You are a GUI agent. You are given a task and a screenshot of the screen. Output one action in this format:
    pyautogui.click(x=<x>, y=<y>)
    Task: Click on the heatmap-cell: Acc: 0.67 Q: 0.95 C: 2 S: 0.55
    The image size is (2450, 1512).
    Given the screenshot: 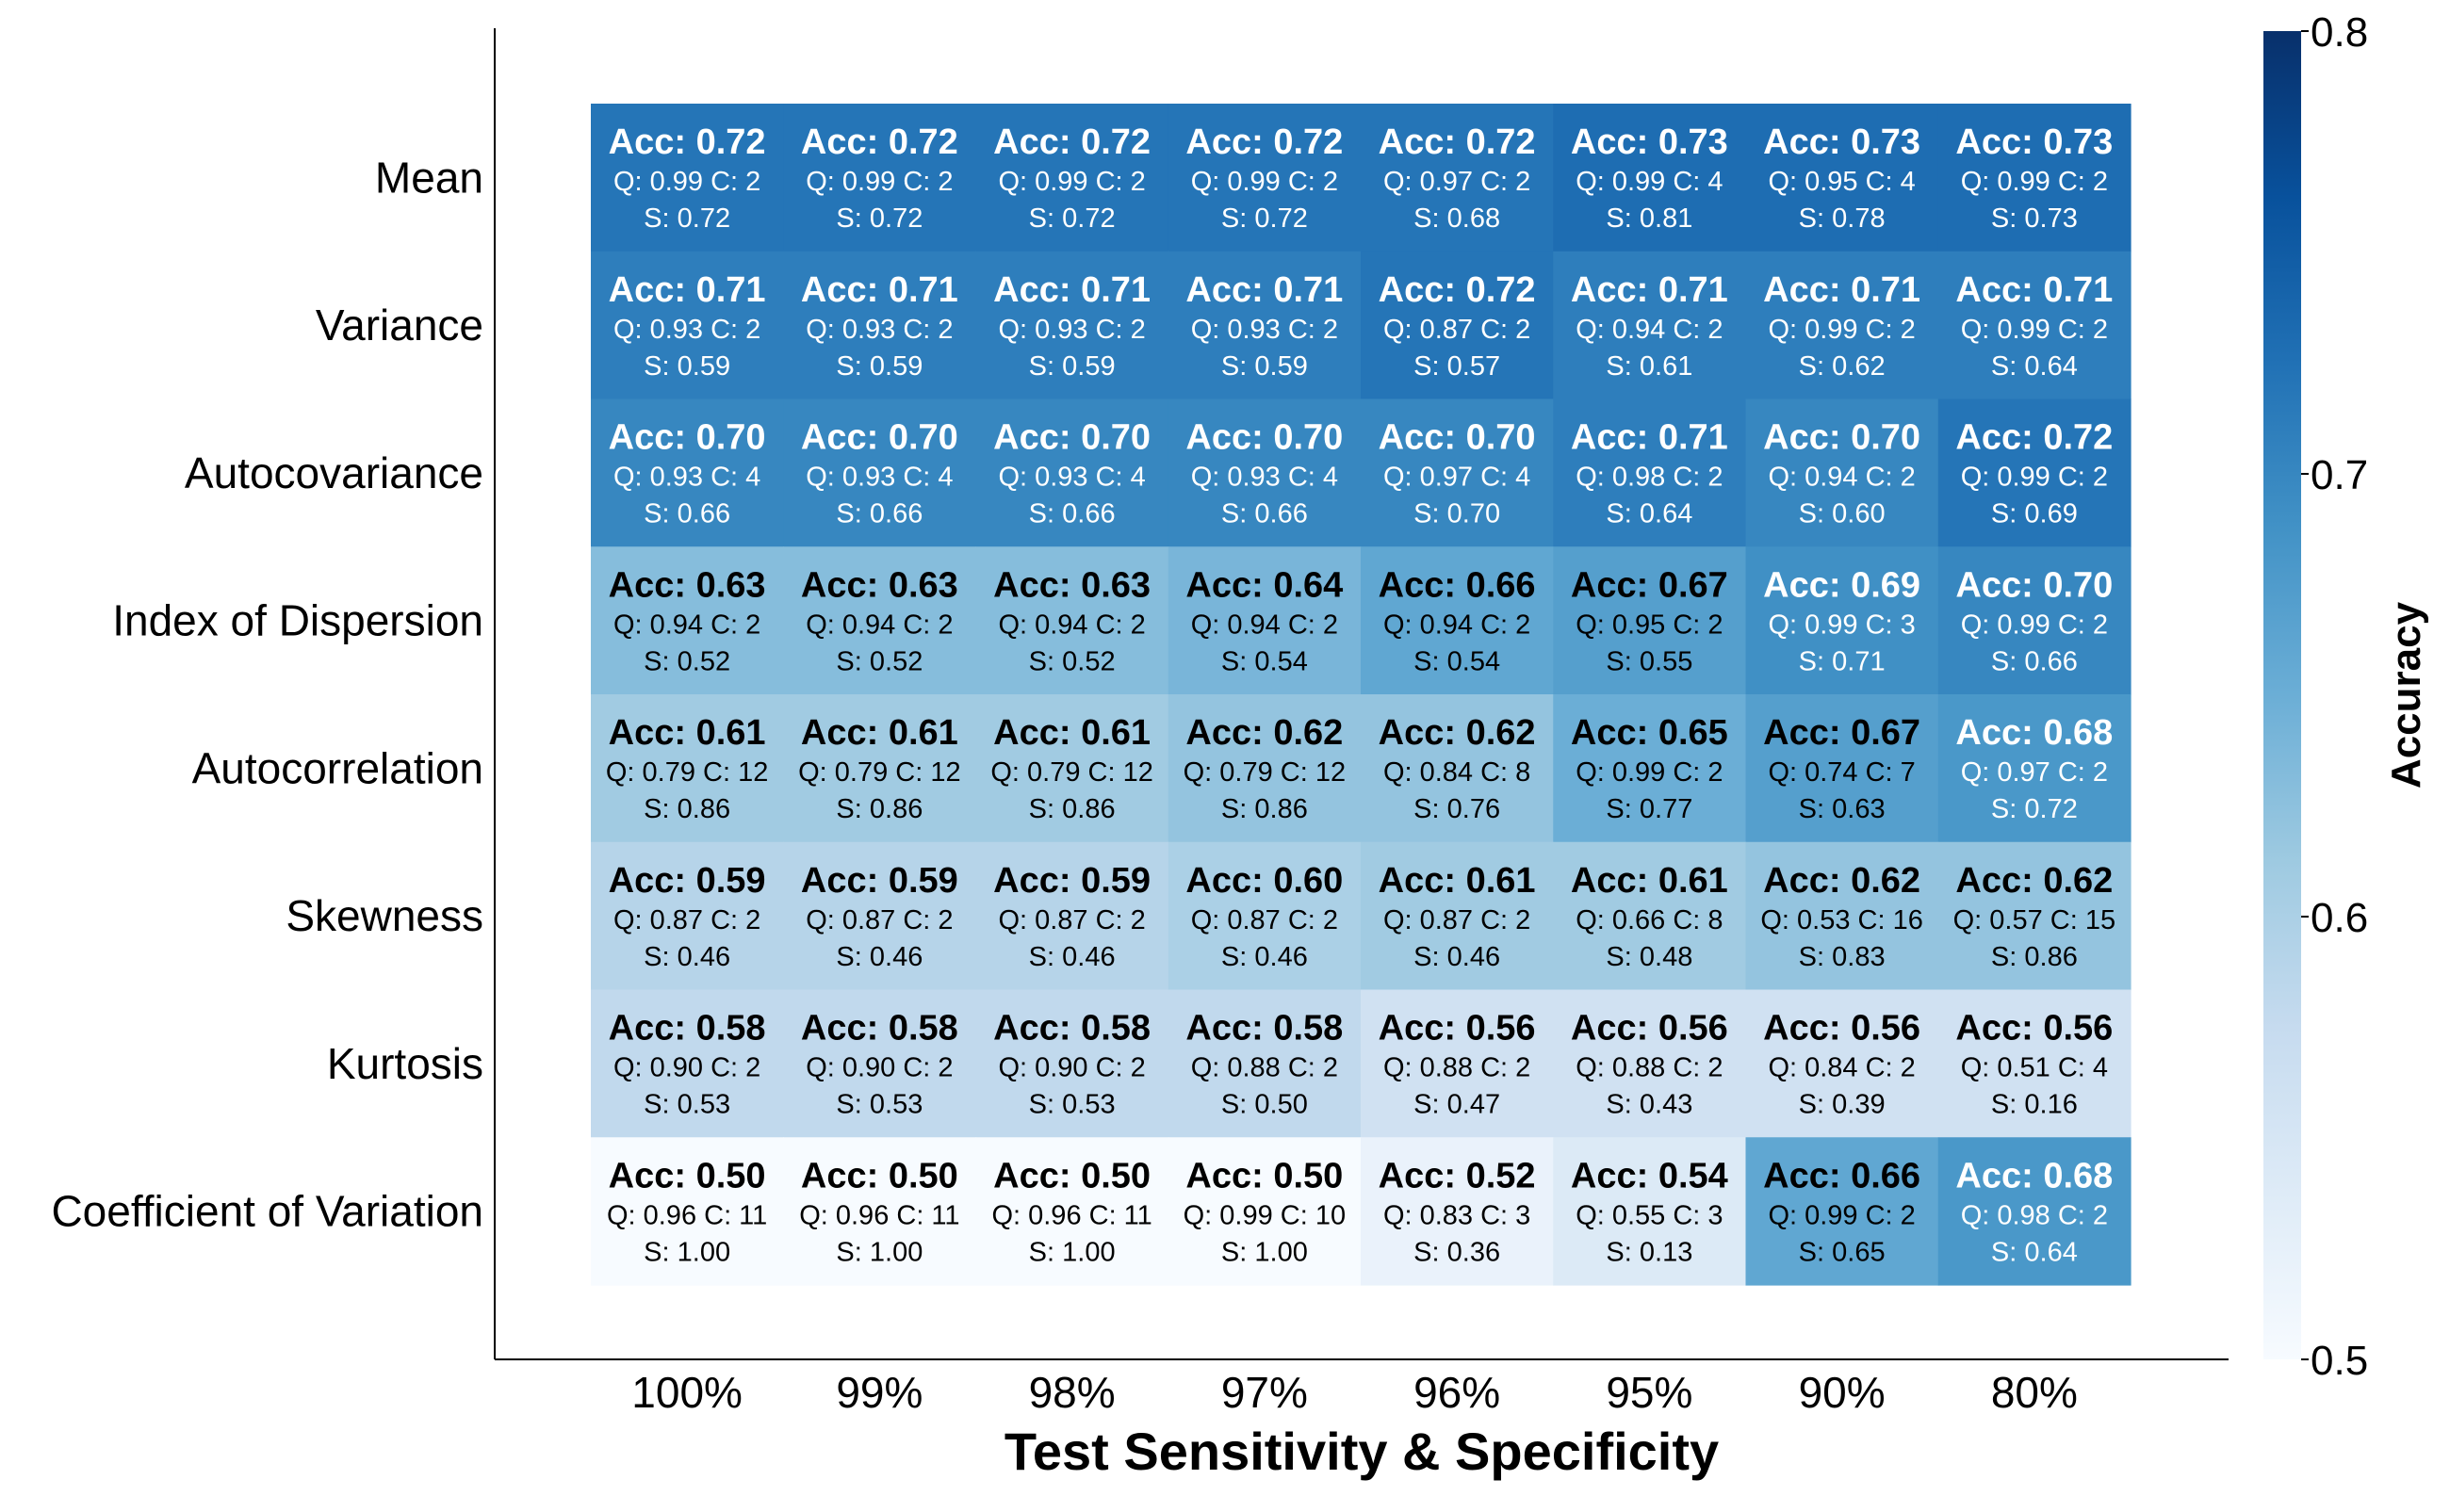 What is the action you would take?
    pyautogui.click(x=1650, y=620)
    